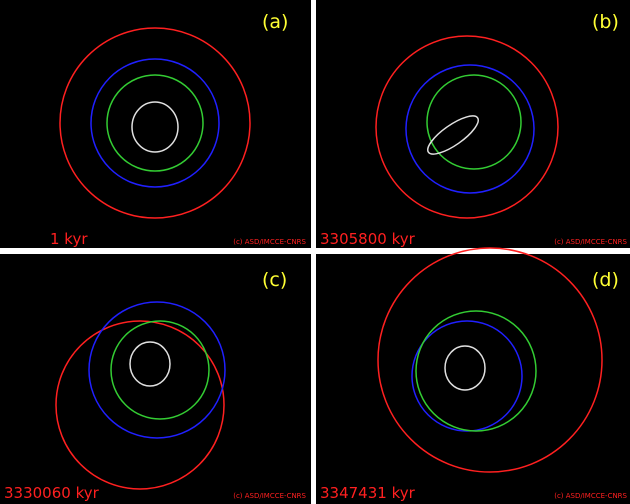 This screenshot has width=630, height=504. I want to click on time-label: 3347431 kyr, so click(368, 493).